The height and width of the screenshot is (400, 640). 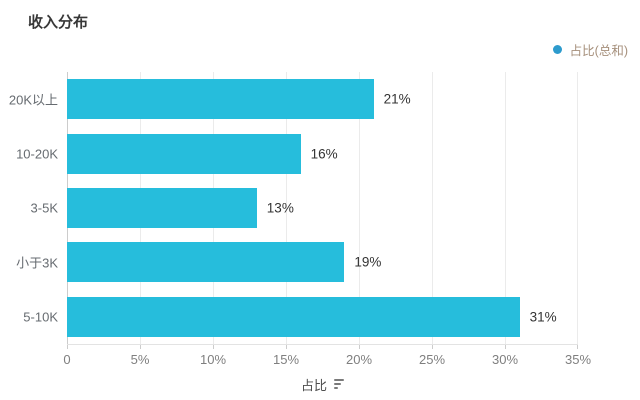 I want to click on sort-icon, so click(x=339, y=384).